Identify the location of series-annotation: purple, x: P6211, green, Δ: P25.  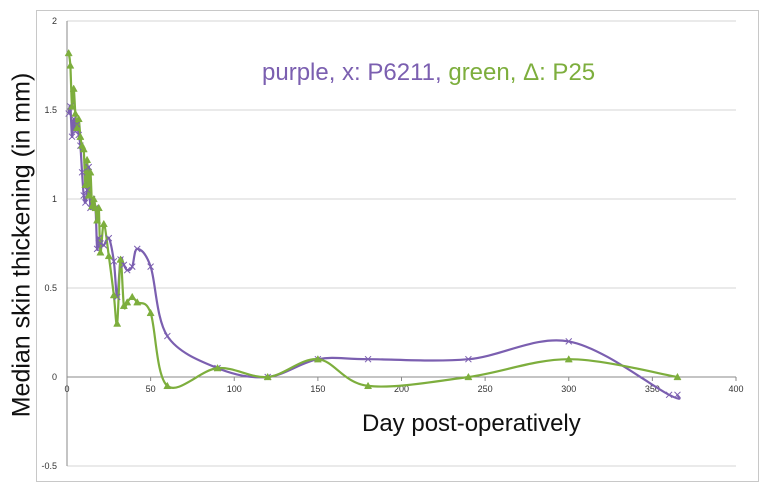
(428, 73).